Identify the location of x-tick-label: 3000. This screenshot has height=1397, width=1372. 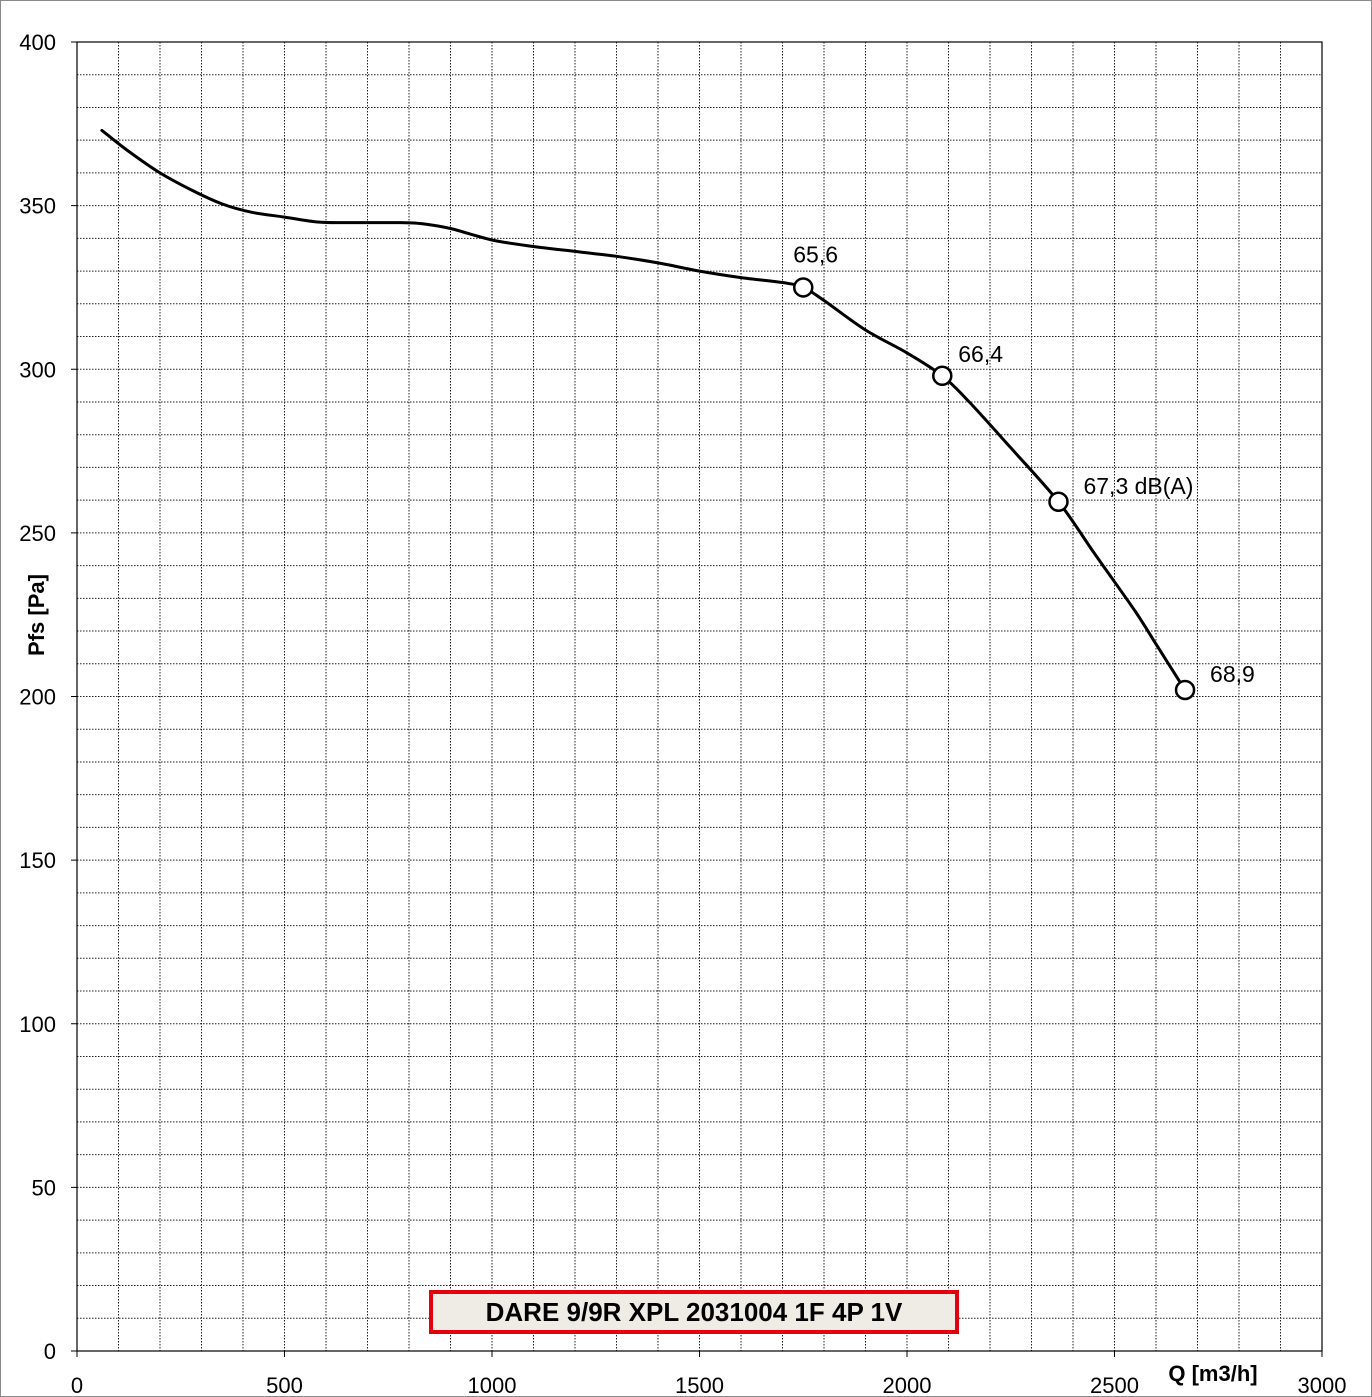
(1322, 1385).